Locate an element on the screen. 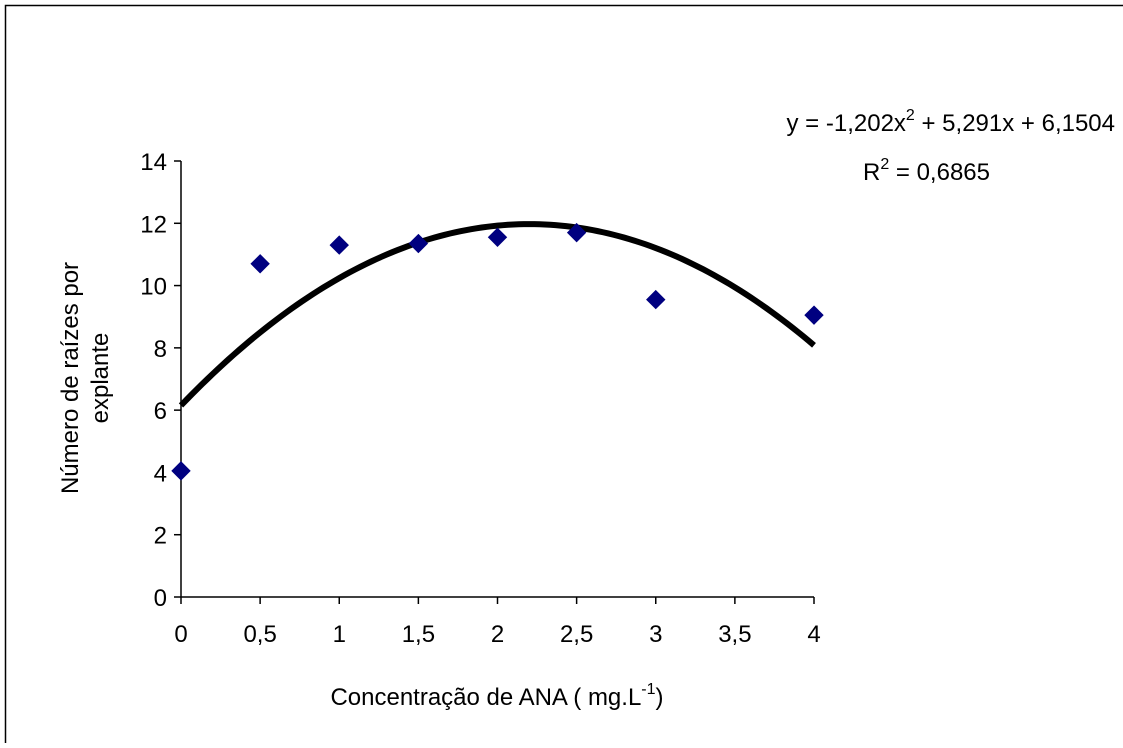 The height and width of the screenshot is (748, 1123). y-tick-label: 14 is located at coordinates (153, 162).